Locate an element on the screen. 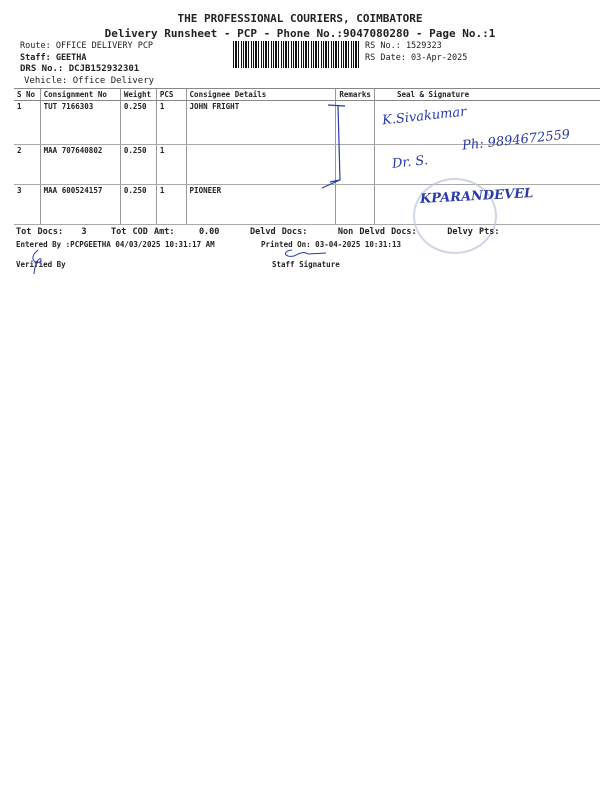 This screenshot has height=800, width=600. delvd-docs: Delvd Docs: is located at coordinates (279, 232).